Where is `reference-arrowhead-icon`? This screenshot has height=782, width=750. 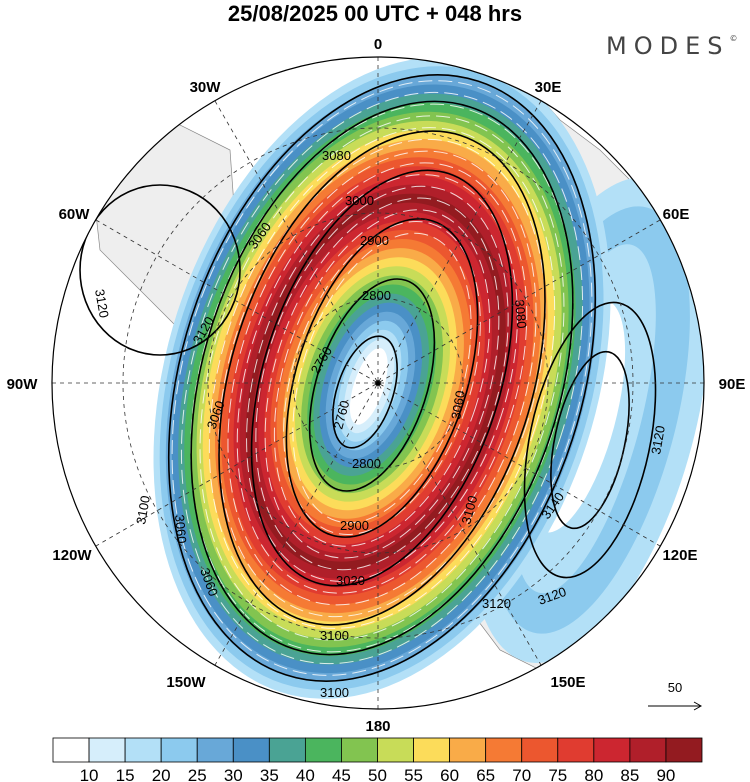 reference-arrowhead-icon is located at coordinates (698, 706).